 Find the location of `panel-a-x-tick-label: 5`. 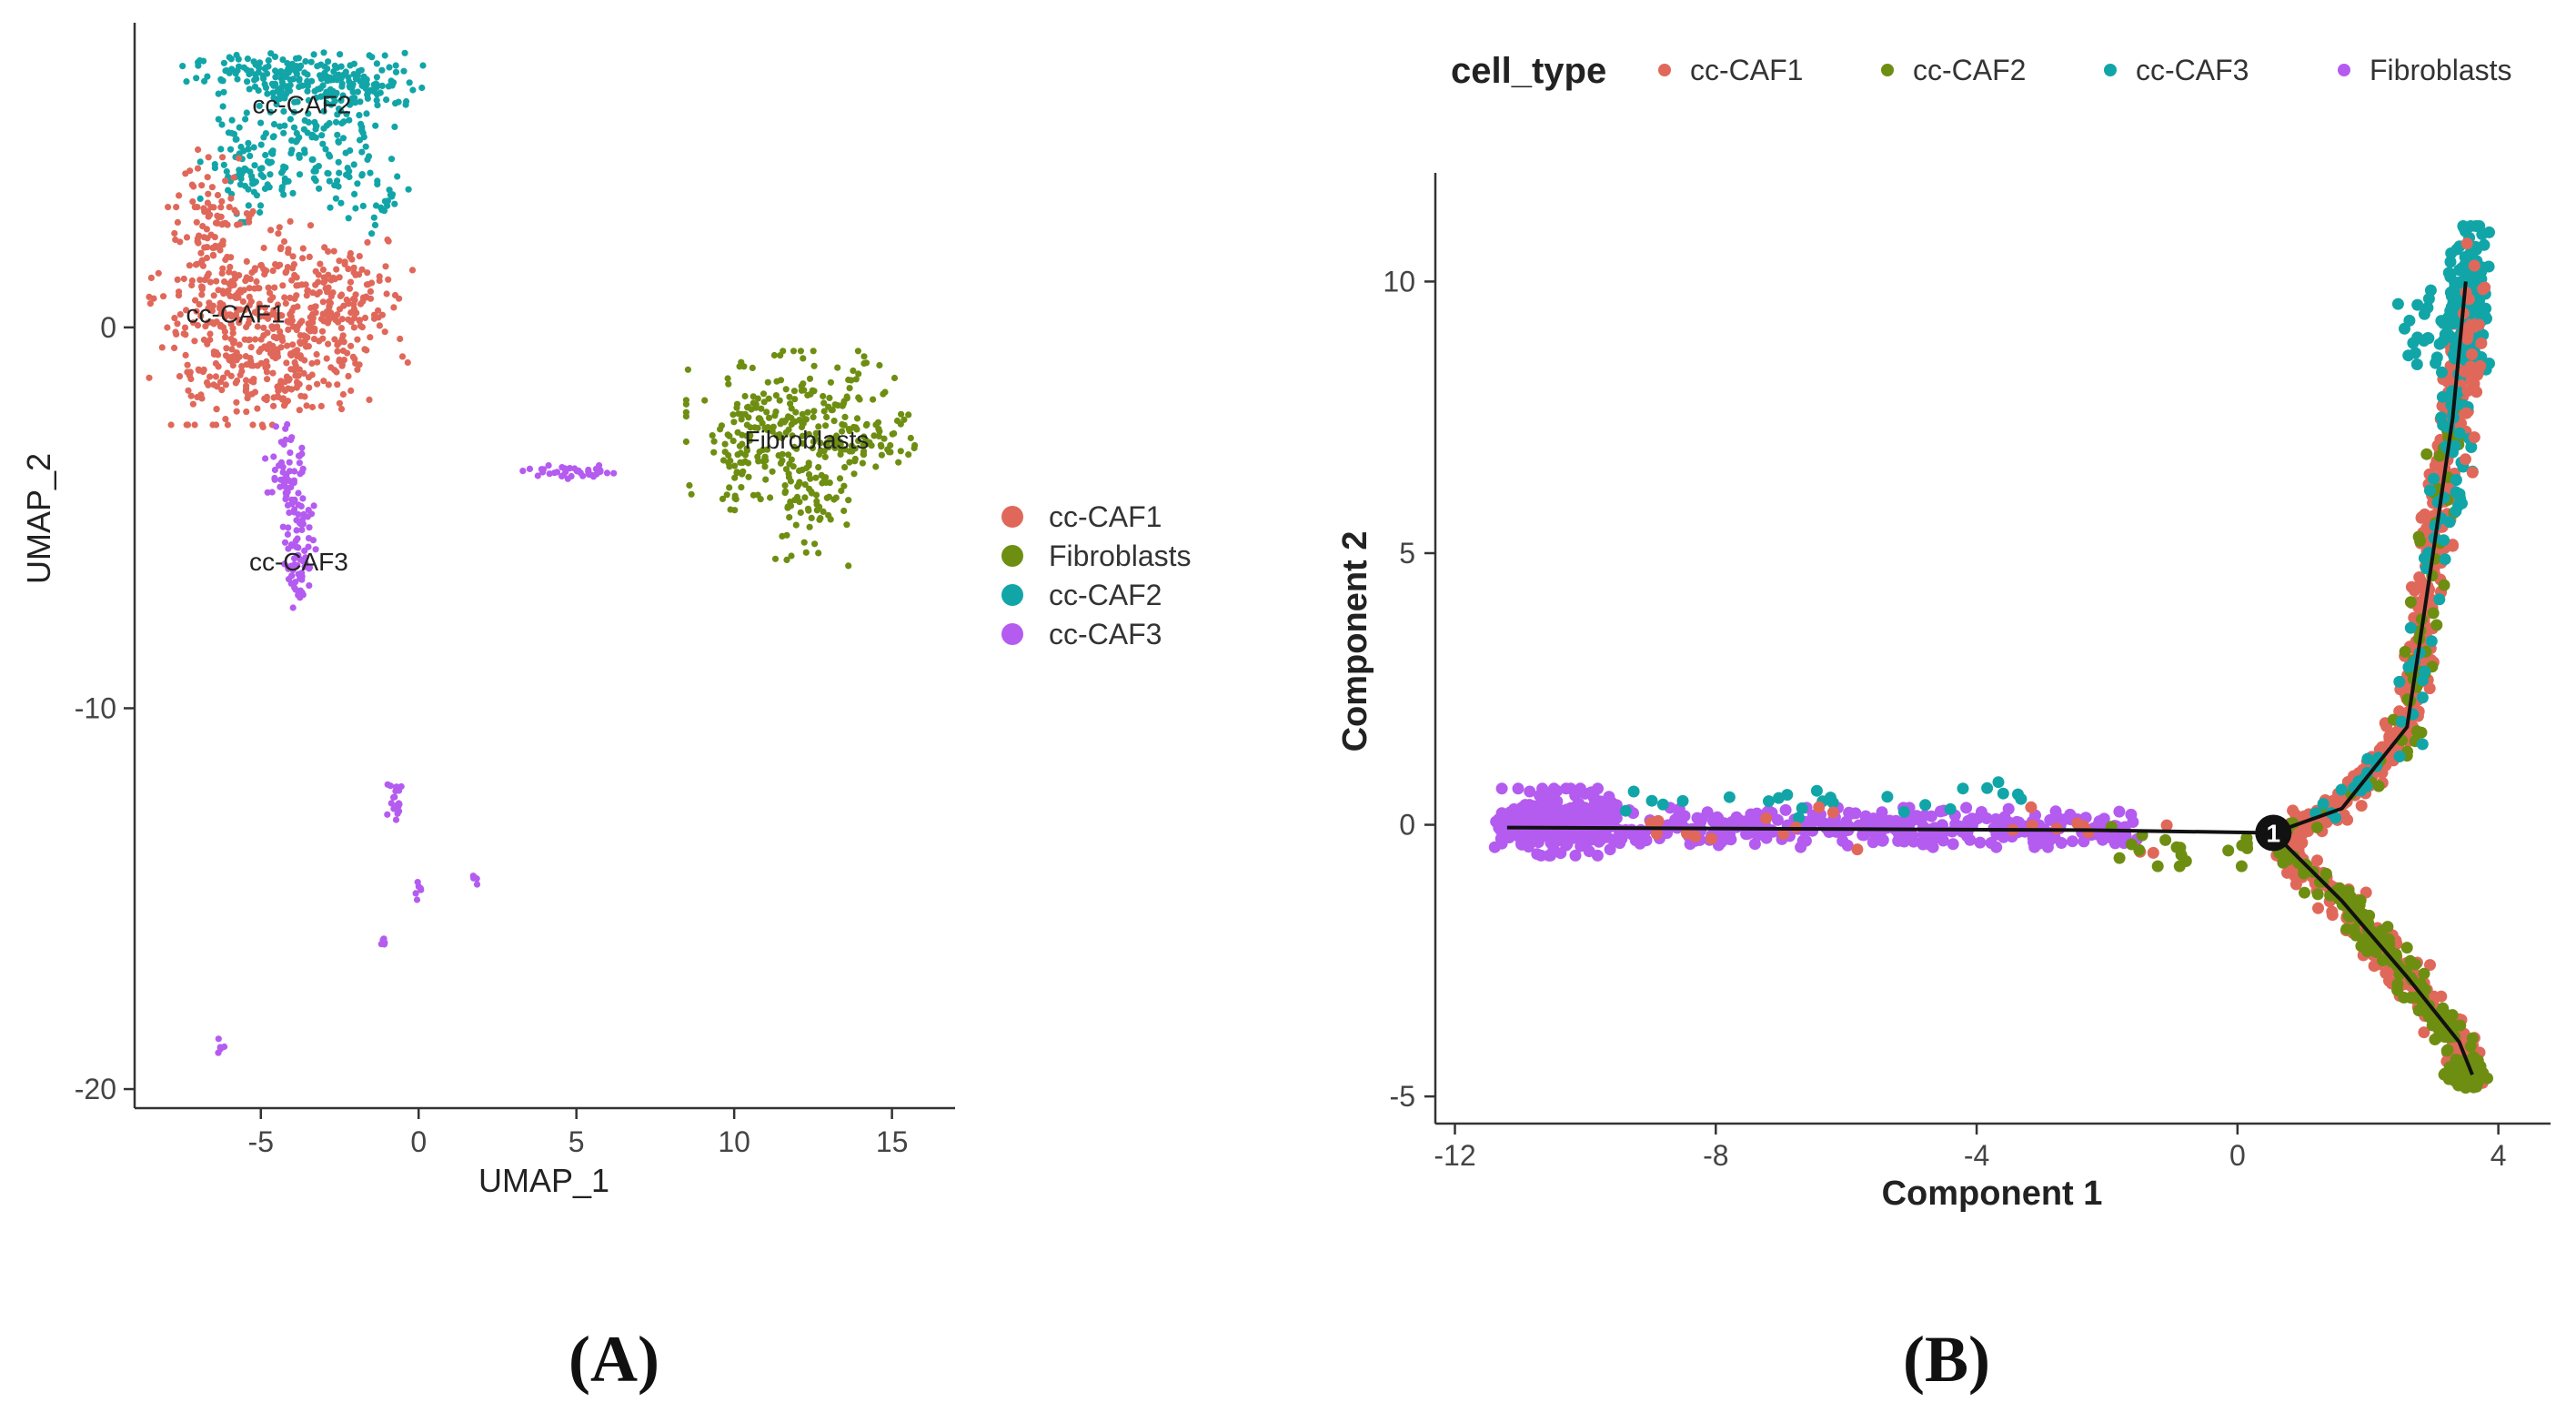

panel-a-x-tick-label: 5 is located at coordinates (577, 1142).